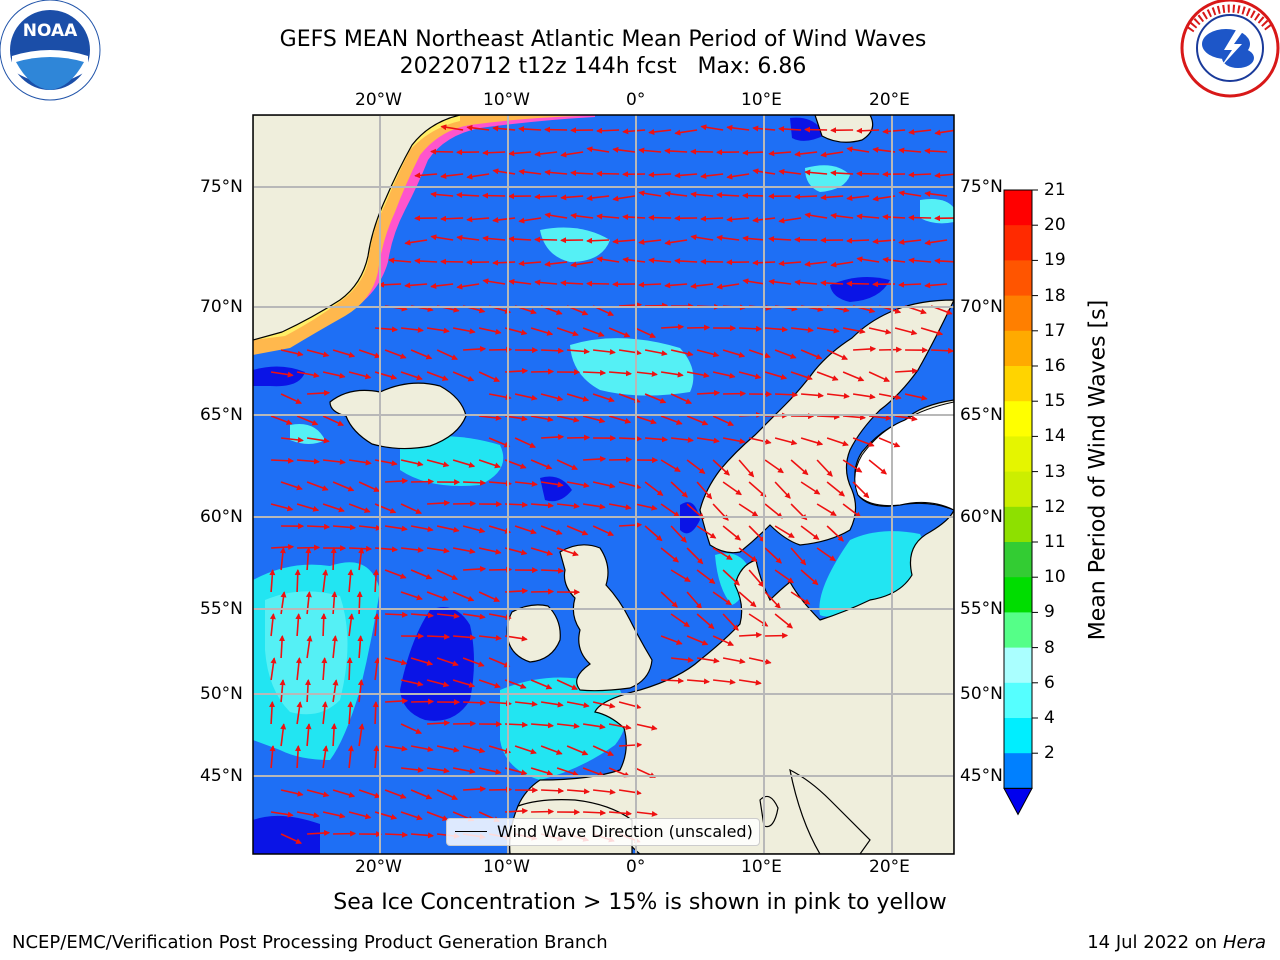 Image resolution: width=1280 pixels, height=960 pixels. I want to click on colorbar-tick-label: 2, so click(1049, 753).